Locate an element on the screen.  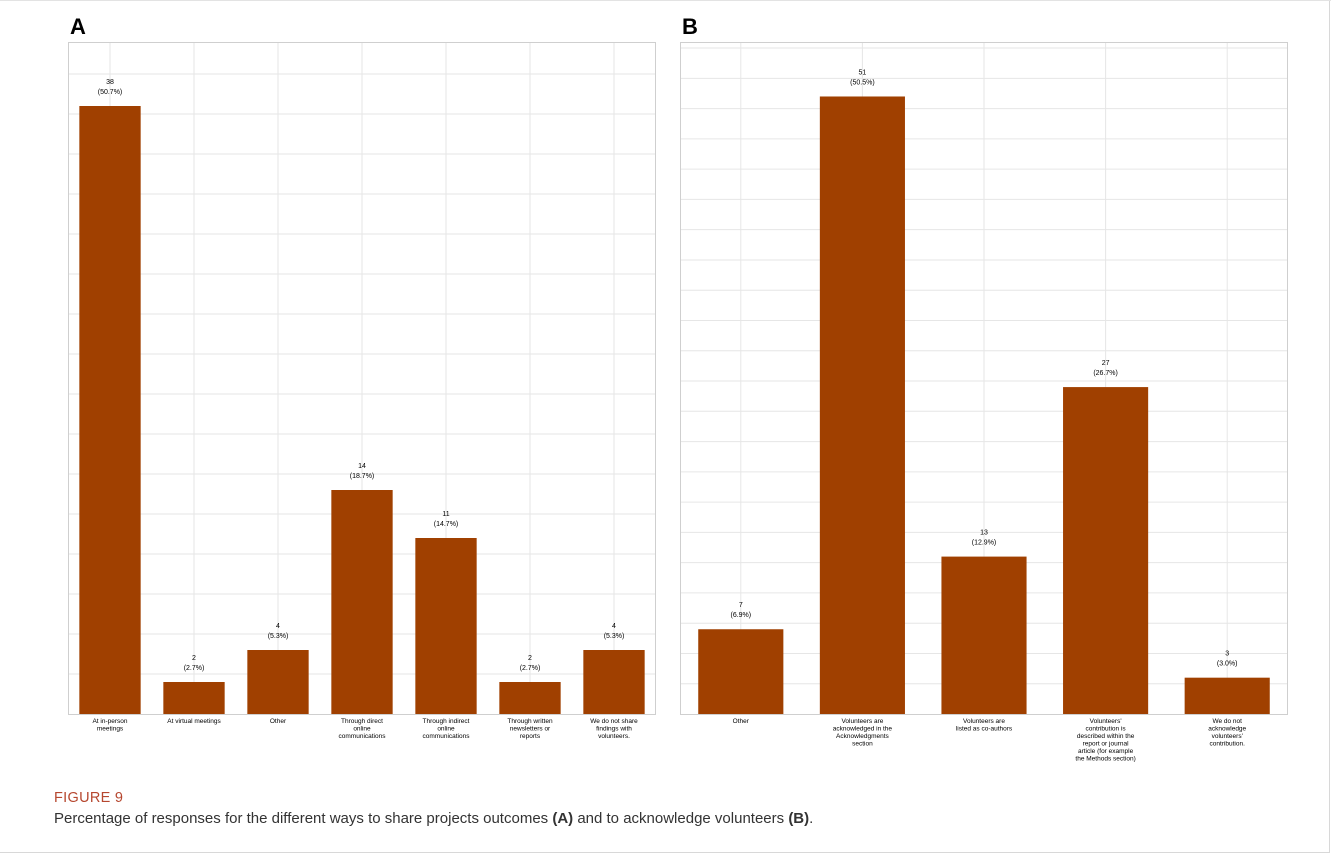
data-label-percent: (50.7%) is located at coordinates (110, 92).